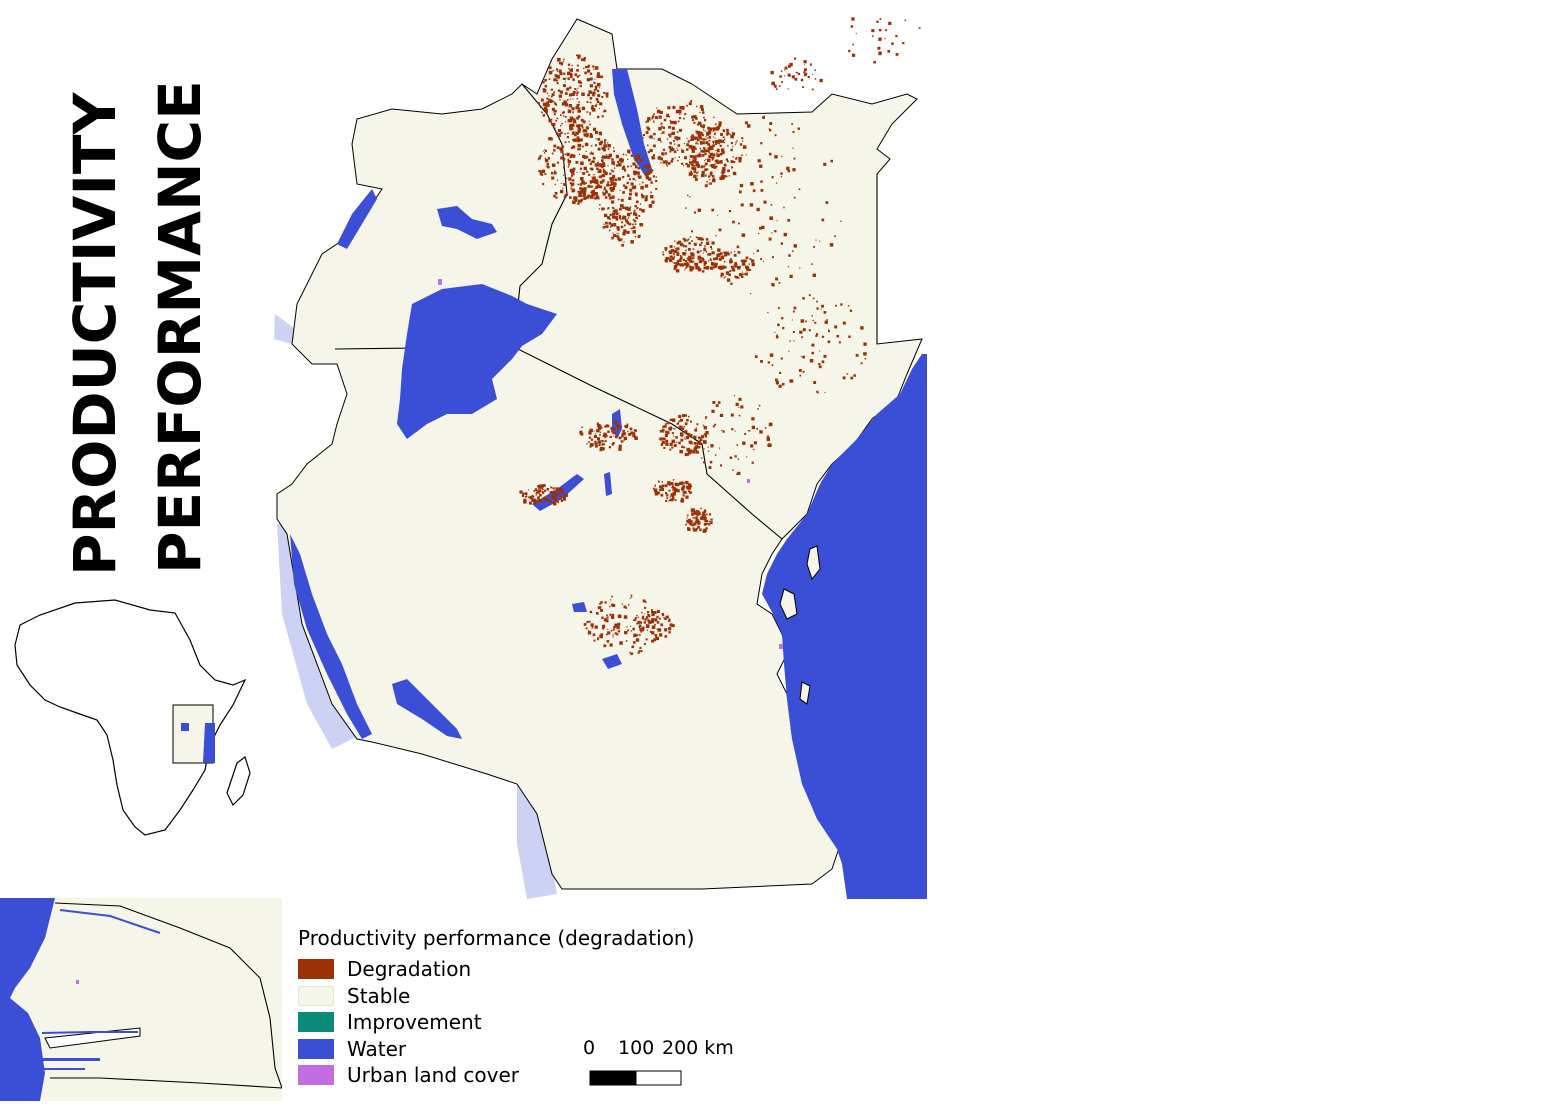  What do you see at coordinates (613, 1078) in the screenshot?
I see `scale-segment-black` at bounding box center [613, 1078].